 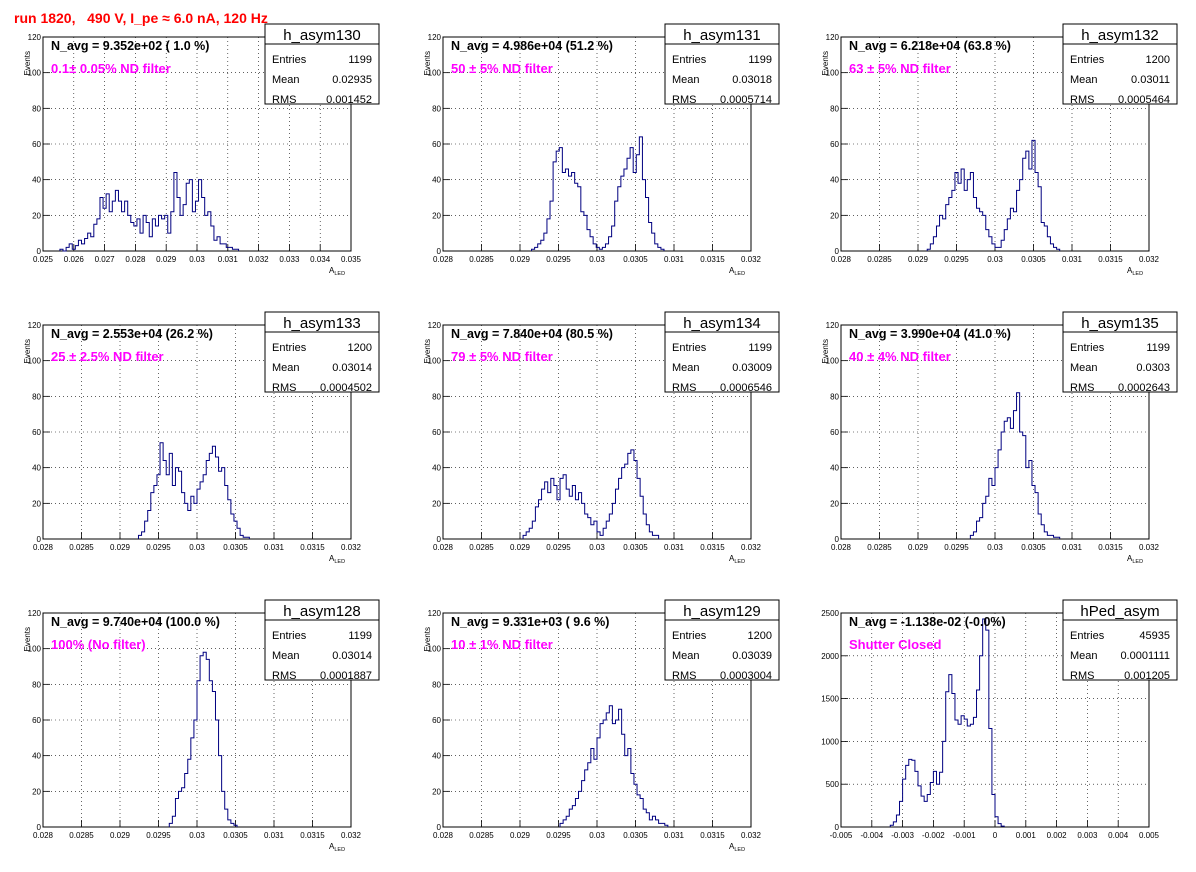 What do you see at coordinates (879, 259) in the screenshot?
I see `x-tick-label: 0.0285` at bounding box center [879, 259].